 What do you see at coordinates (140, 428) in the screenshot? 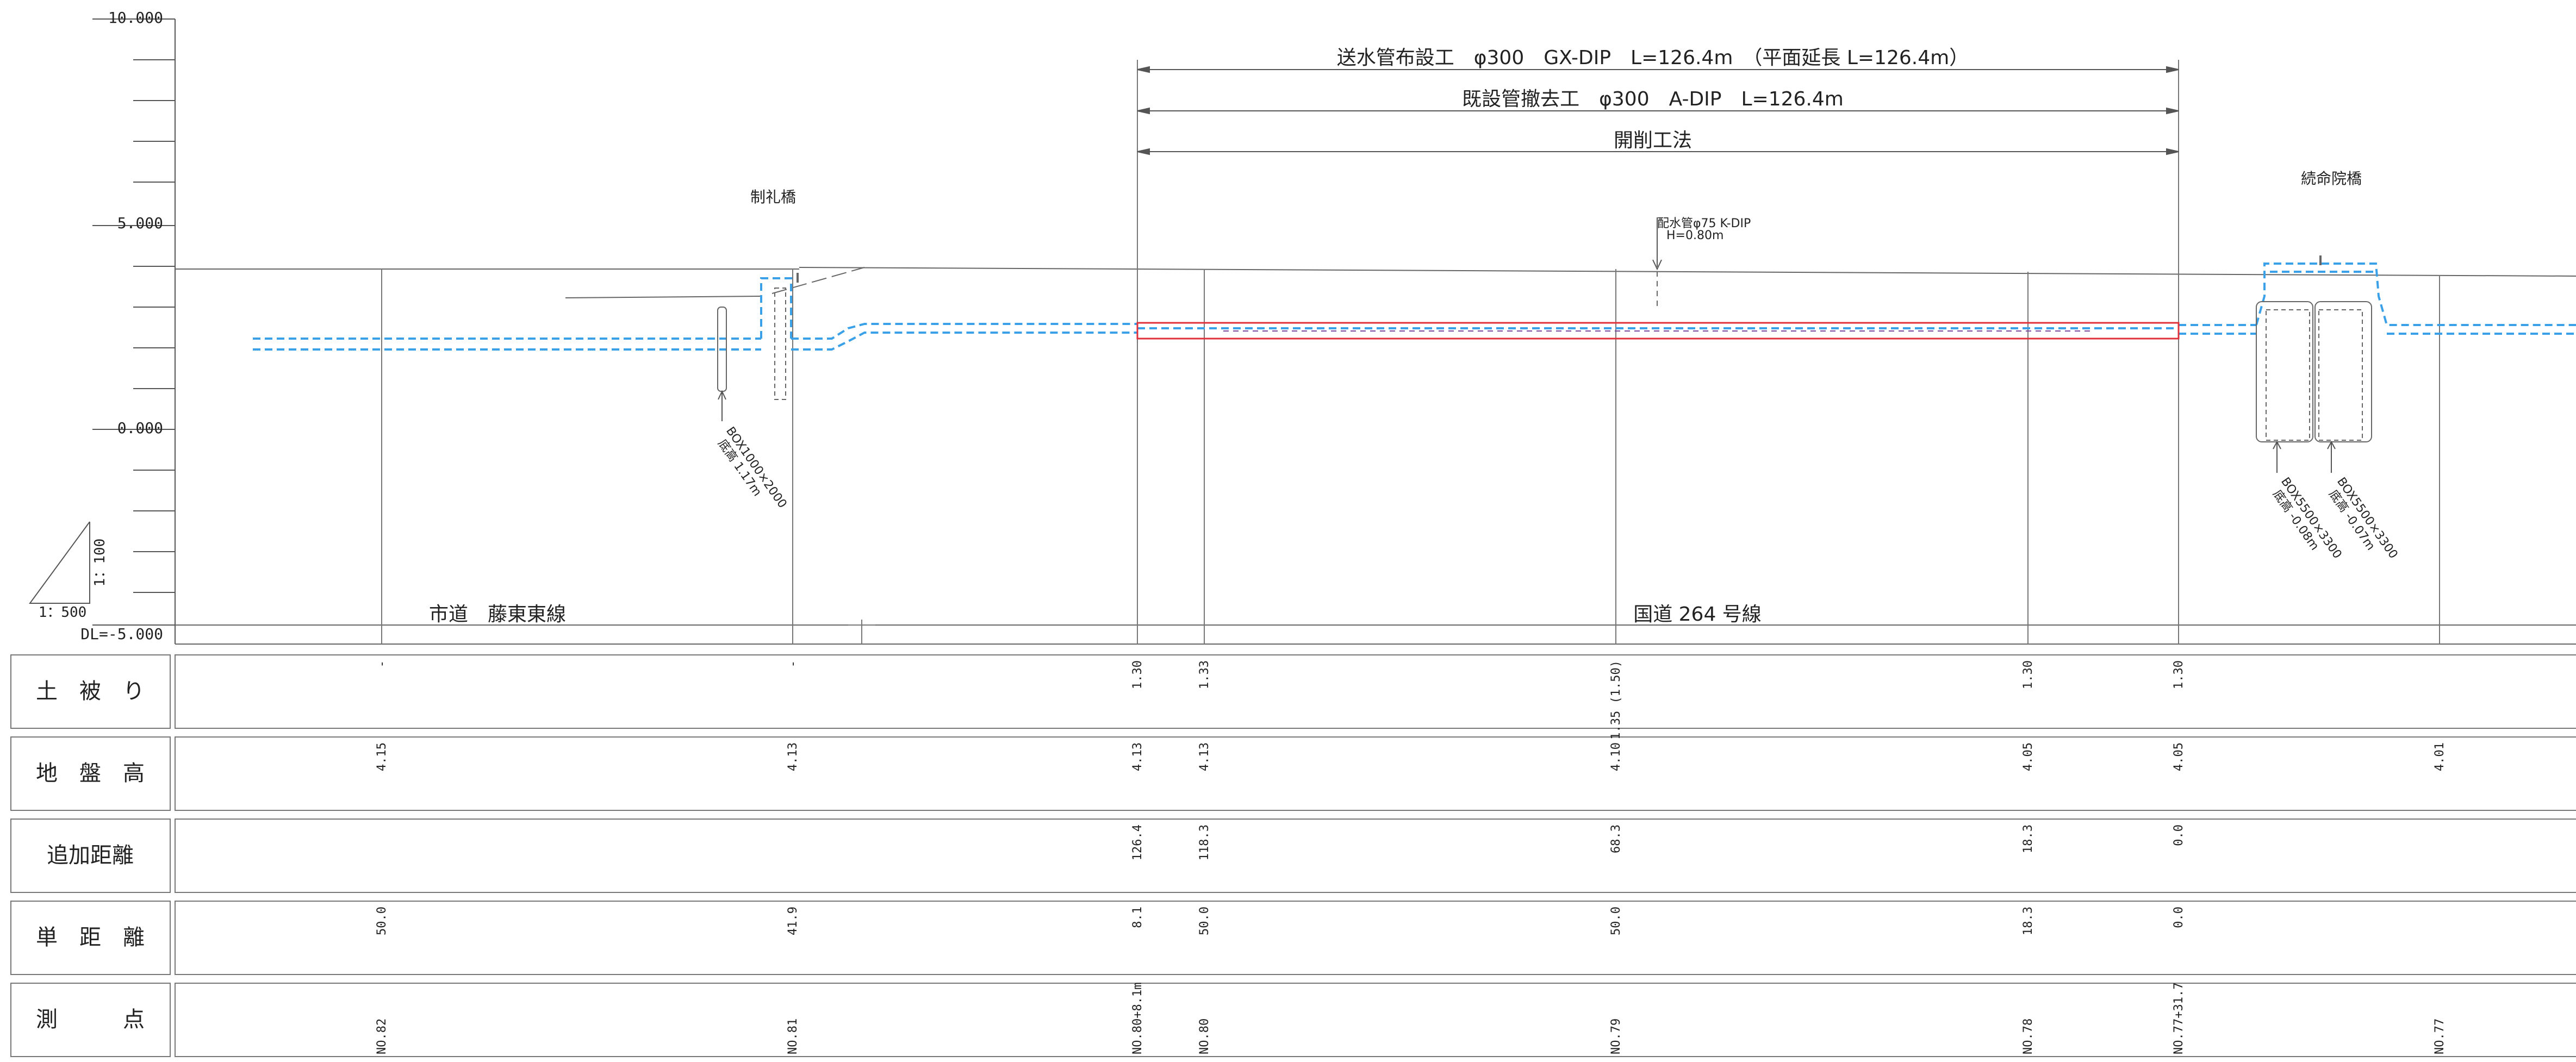
I see `y-label-0: 0.000` at bounding box center [140, 428].